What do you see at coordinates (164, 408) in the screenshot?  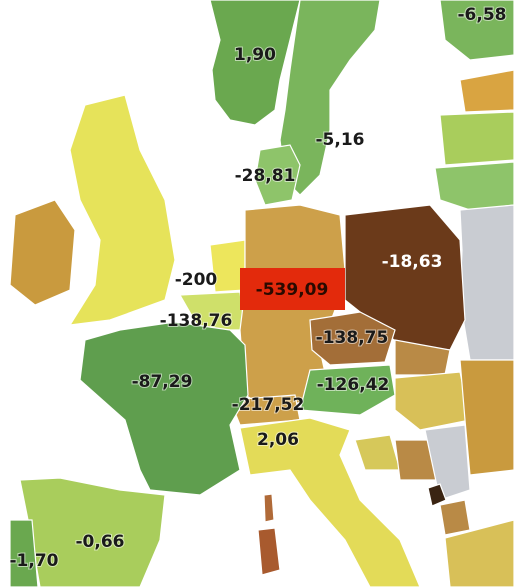 I see `france` at bounding box center [164, 408].